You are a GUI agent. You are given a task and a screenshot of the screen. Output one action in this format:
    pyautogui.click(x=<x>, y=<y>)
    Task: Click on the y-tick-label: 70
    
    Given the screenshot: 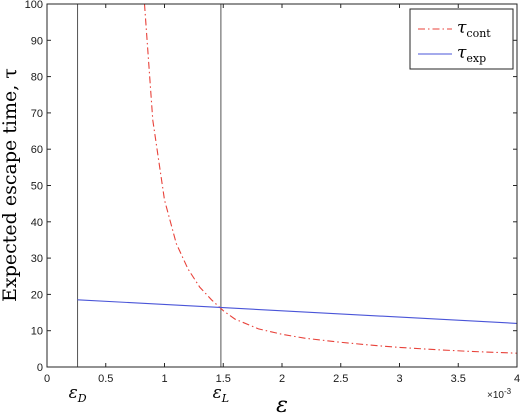 What is the action you would take?
    pyautogui.click(x=37, y=114)
    